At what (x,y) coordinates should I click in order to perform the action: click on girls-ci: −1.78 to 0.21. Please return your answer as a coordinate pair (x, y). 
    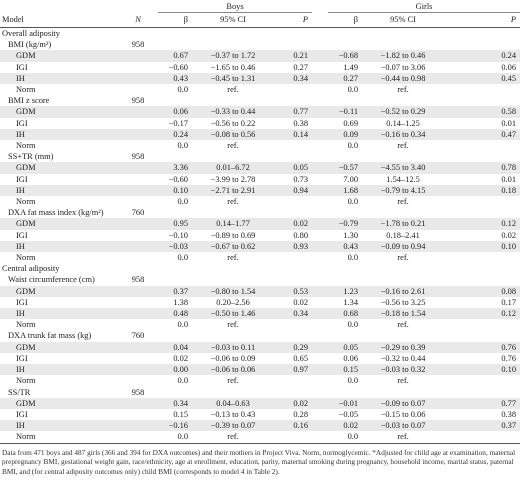
    Looking at the image, I should click on (403, 224).